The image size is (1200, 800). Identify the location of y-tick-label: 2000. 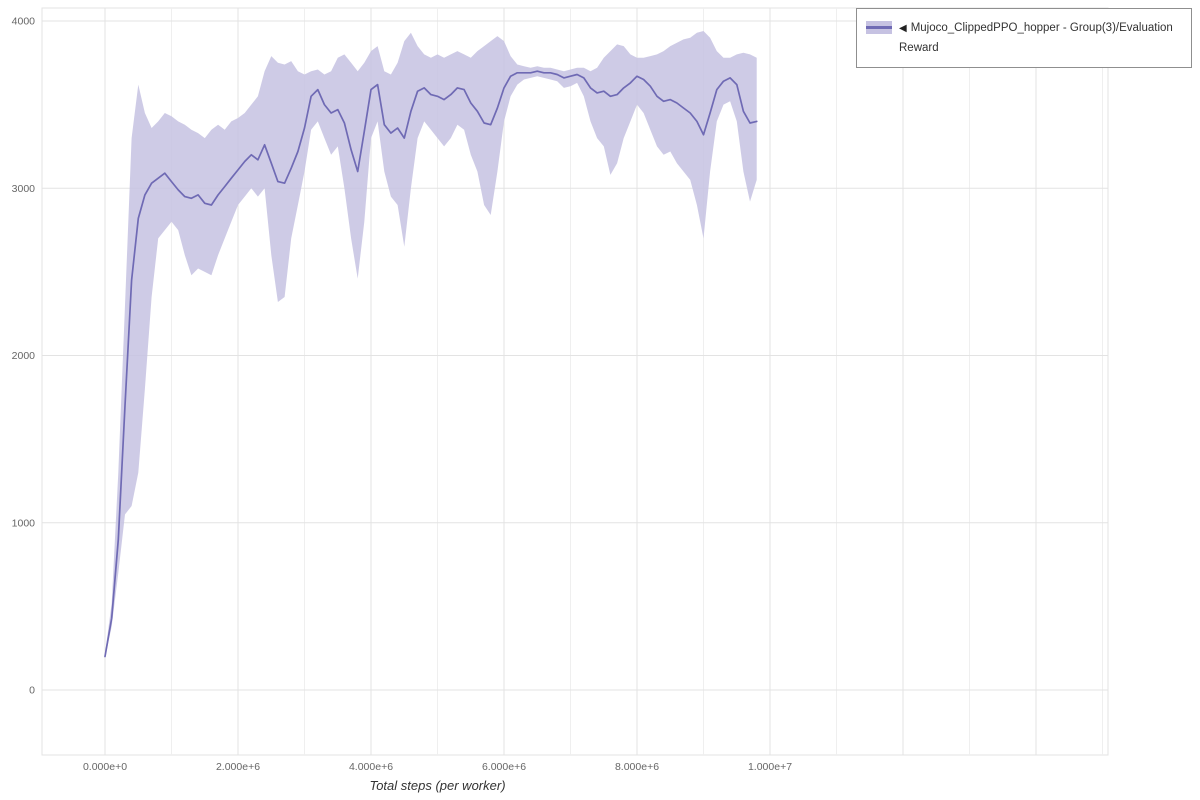
(24, 356).